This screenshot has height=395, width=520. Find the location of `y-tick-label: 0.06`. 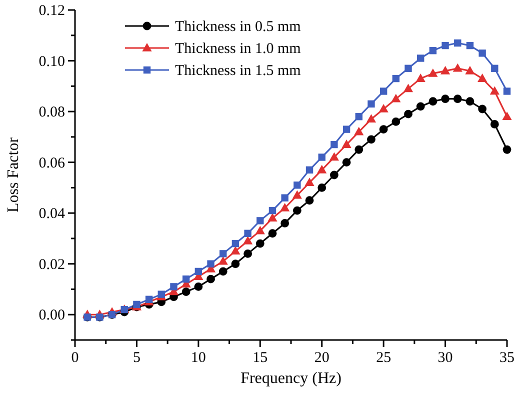

y-tick-label: 0.06 is located at coordinates (52, 163).